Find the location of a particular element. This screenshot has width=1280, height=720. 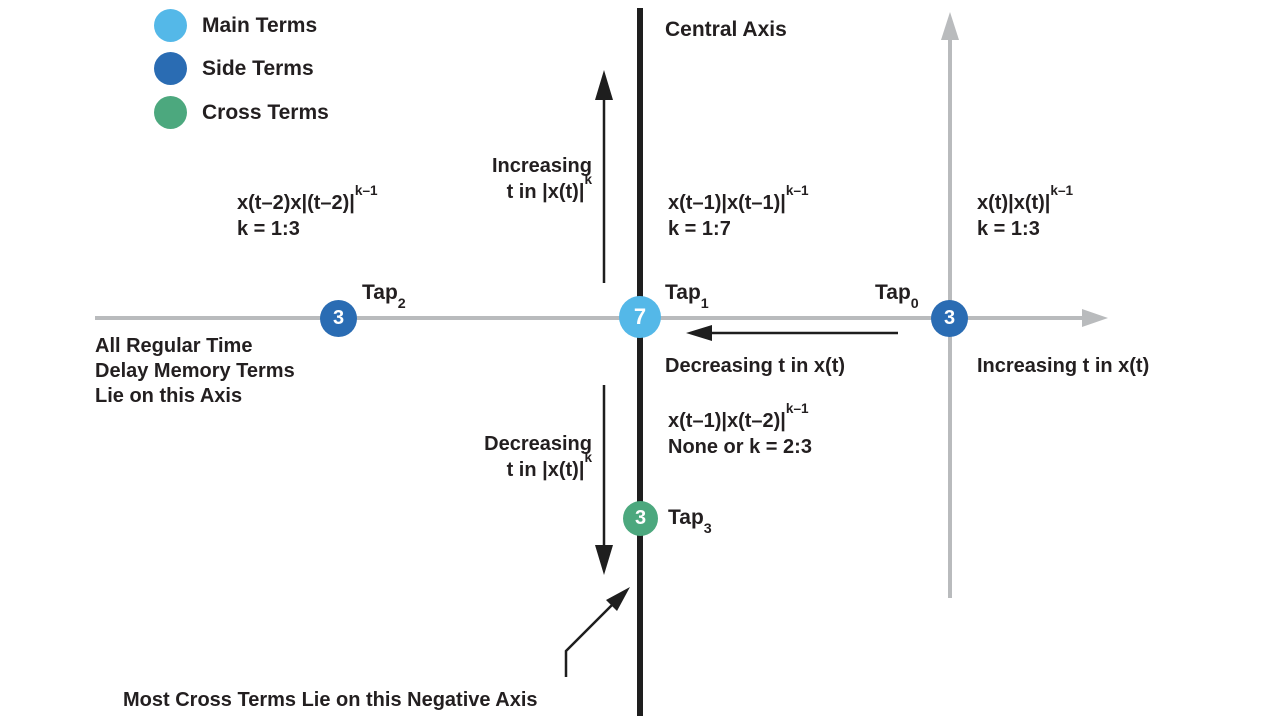

left-arrowhead-icon is located at coordinates (699, 333).